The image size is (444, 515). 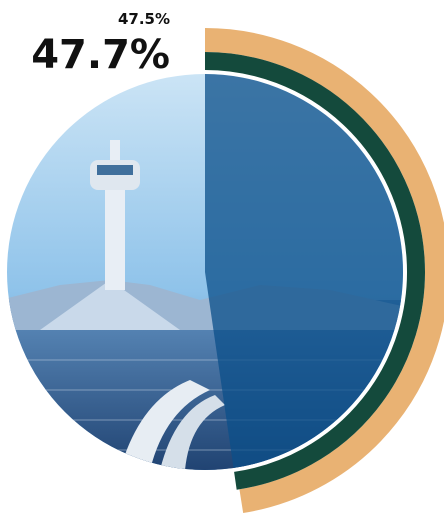 I want to click on value-label: 47.7%, so click(x=100, y=55).